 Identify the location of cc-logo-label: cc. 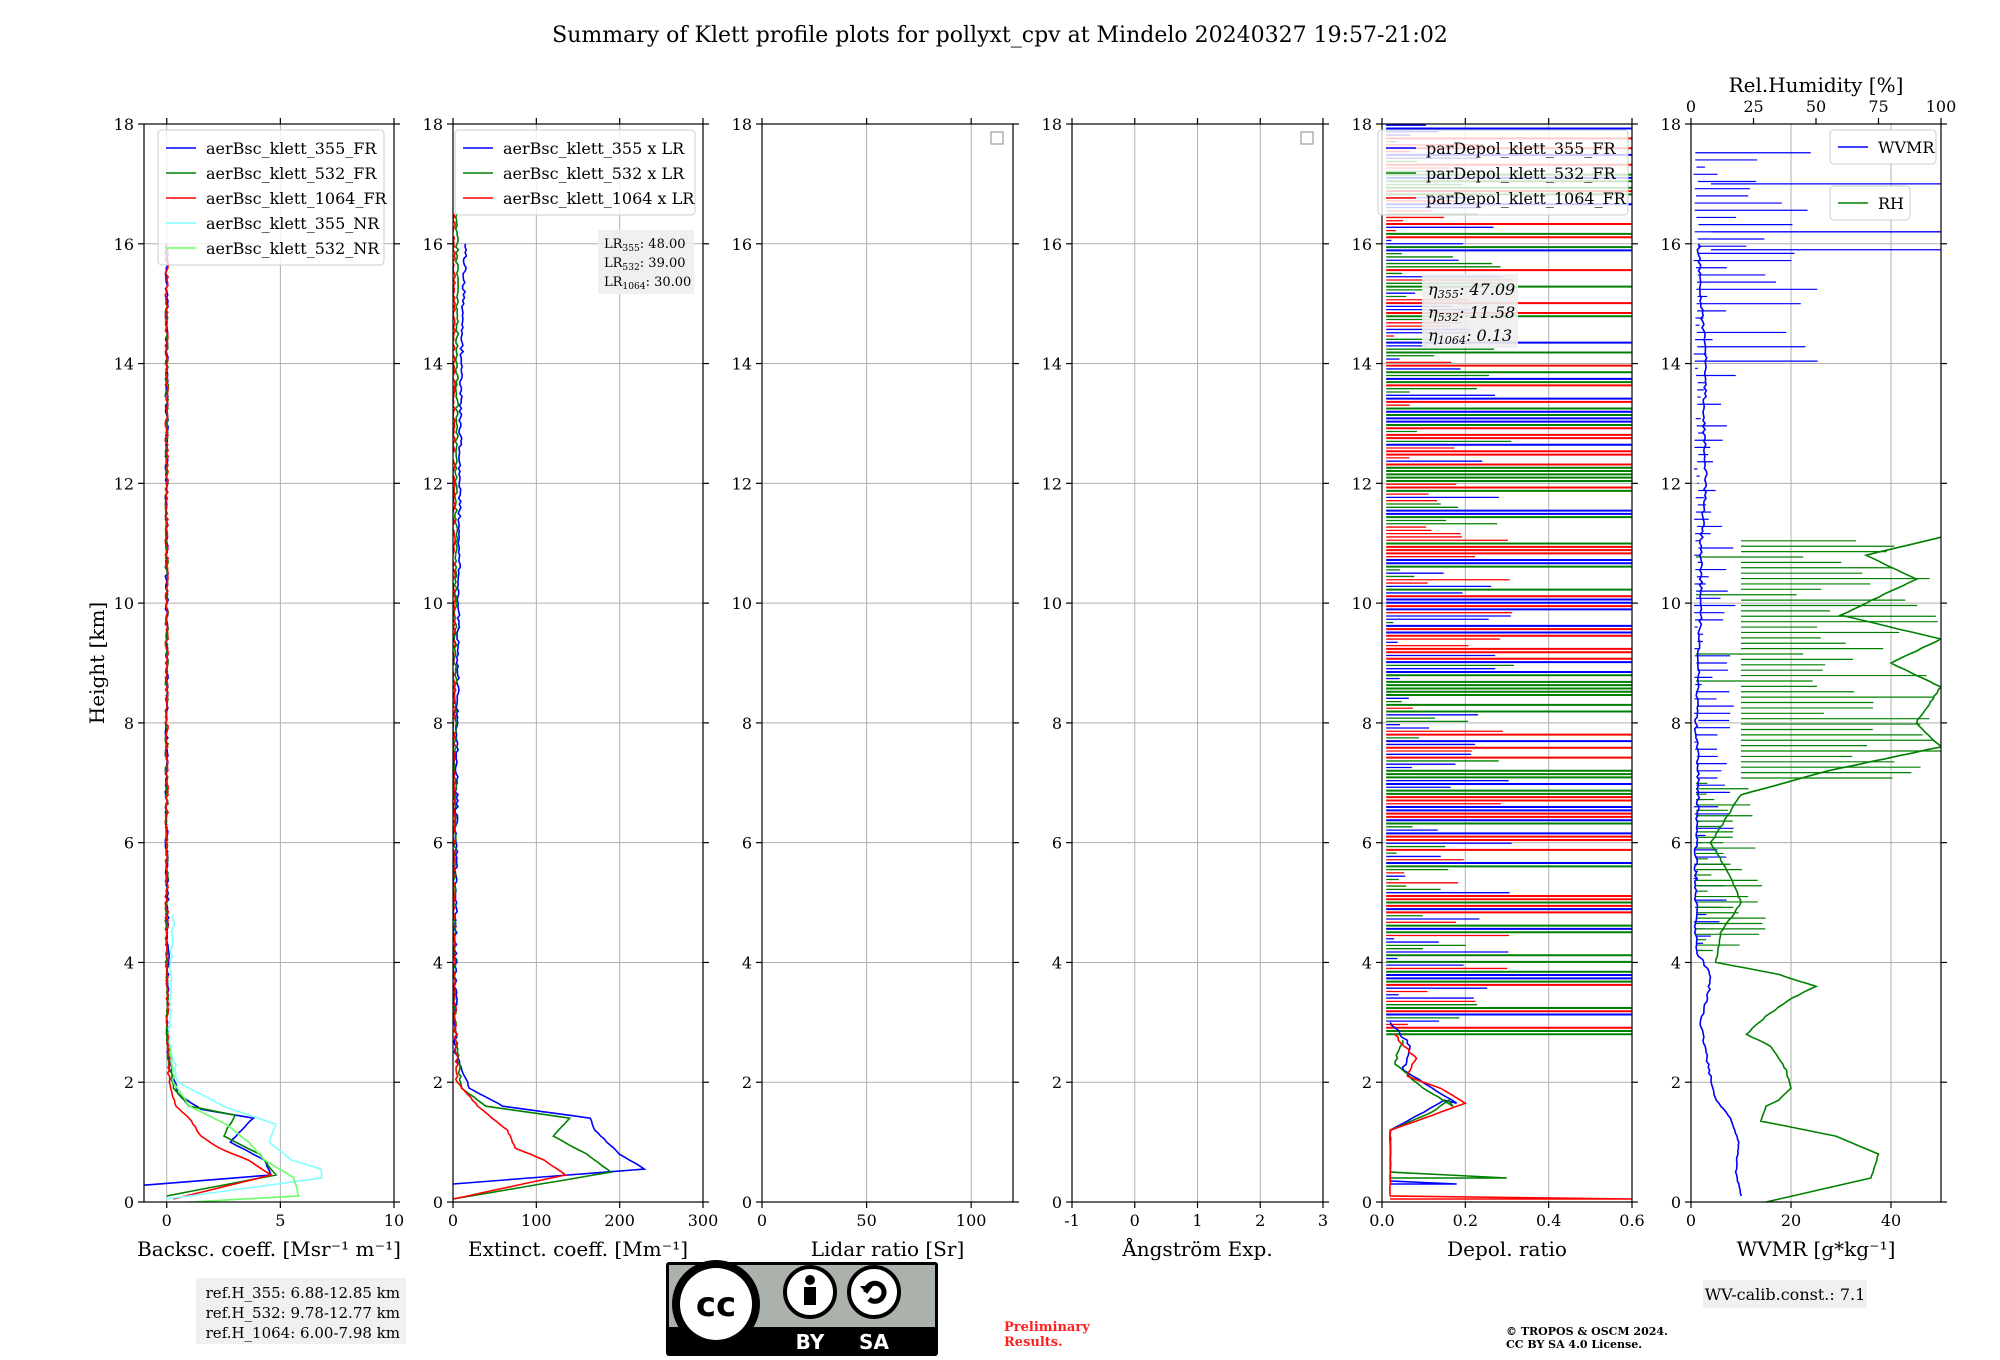
(716, 1305).